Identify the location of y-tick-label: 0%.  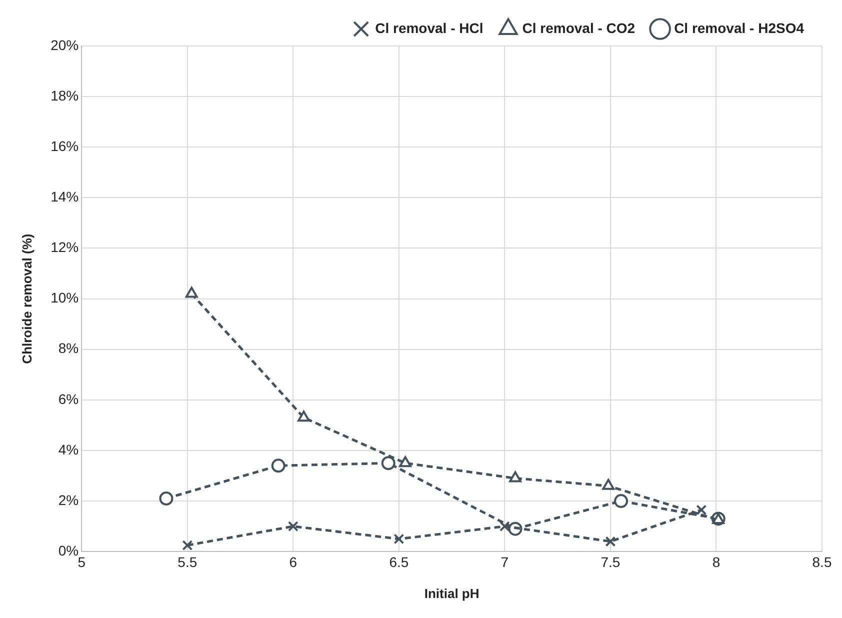
(68, 550).